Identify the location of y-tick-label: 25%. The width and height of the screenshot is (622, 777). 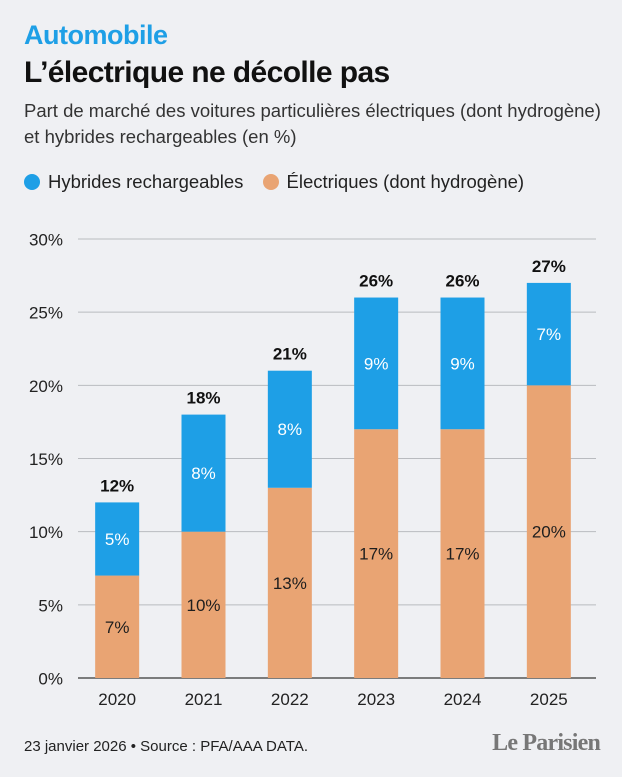
(46, 313).